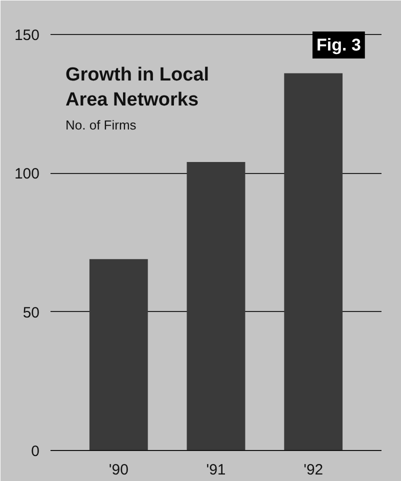  I want to click on y-tick-label: 50, so click(31, 313).